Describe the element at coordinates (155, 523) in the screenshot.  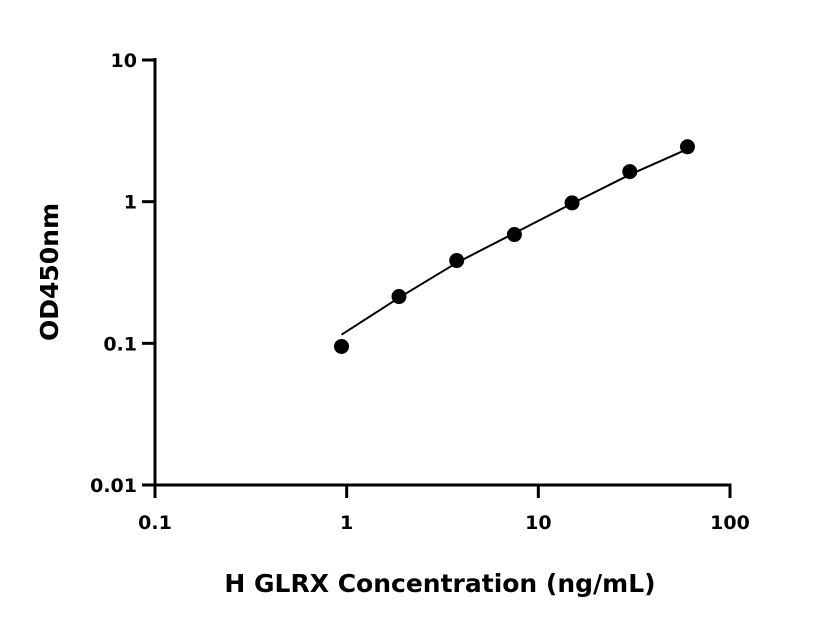
I see `x-tick-label: 0.1` at that location.